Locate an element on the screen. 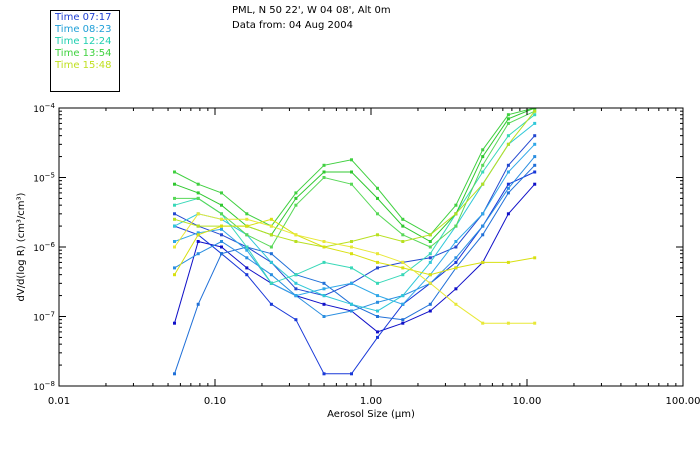 The height and width of the screenshot is (450, 700). y-tick-label-2: 10⁻⁶ is located at coordinates (44, 247).